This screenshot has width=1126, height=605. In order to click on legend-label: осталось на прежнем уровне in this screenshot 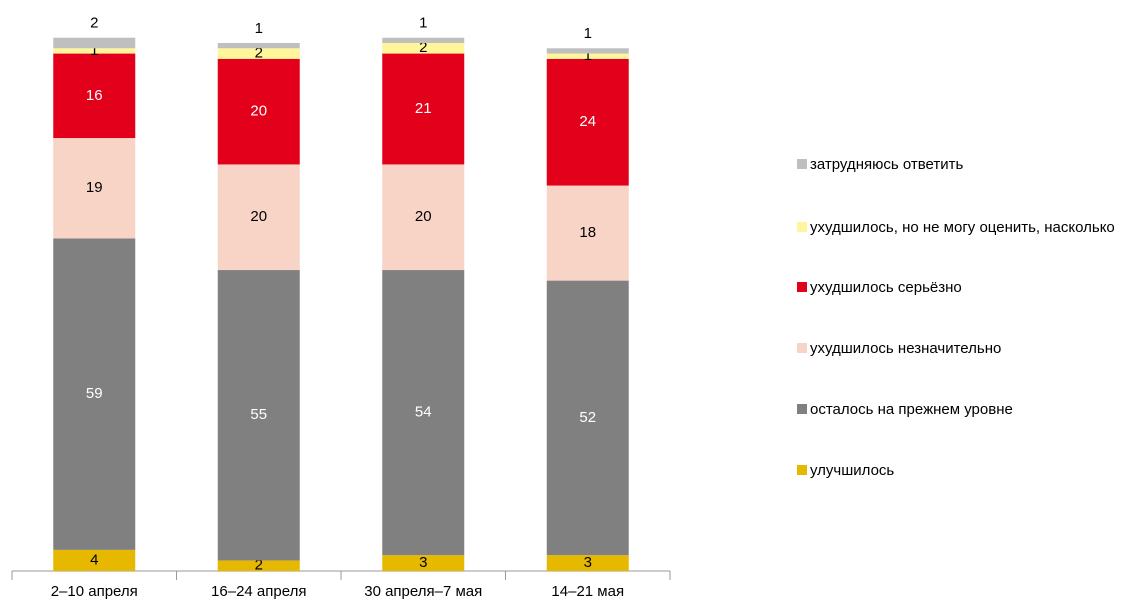, I will do `click(911, 409)`.